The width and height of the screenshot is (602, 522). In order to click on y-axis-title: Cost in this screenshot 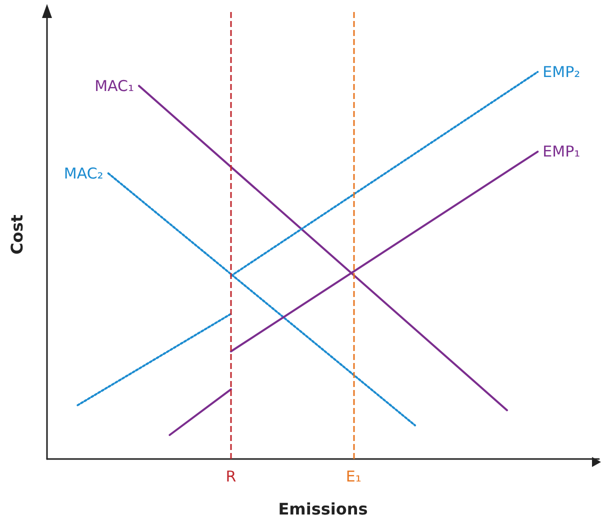, I will do `click(17, 234)`.